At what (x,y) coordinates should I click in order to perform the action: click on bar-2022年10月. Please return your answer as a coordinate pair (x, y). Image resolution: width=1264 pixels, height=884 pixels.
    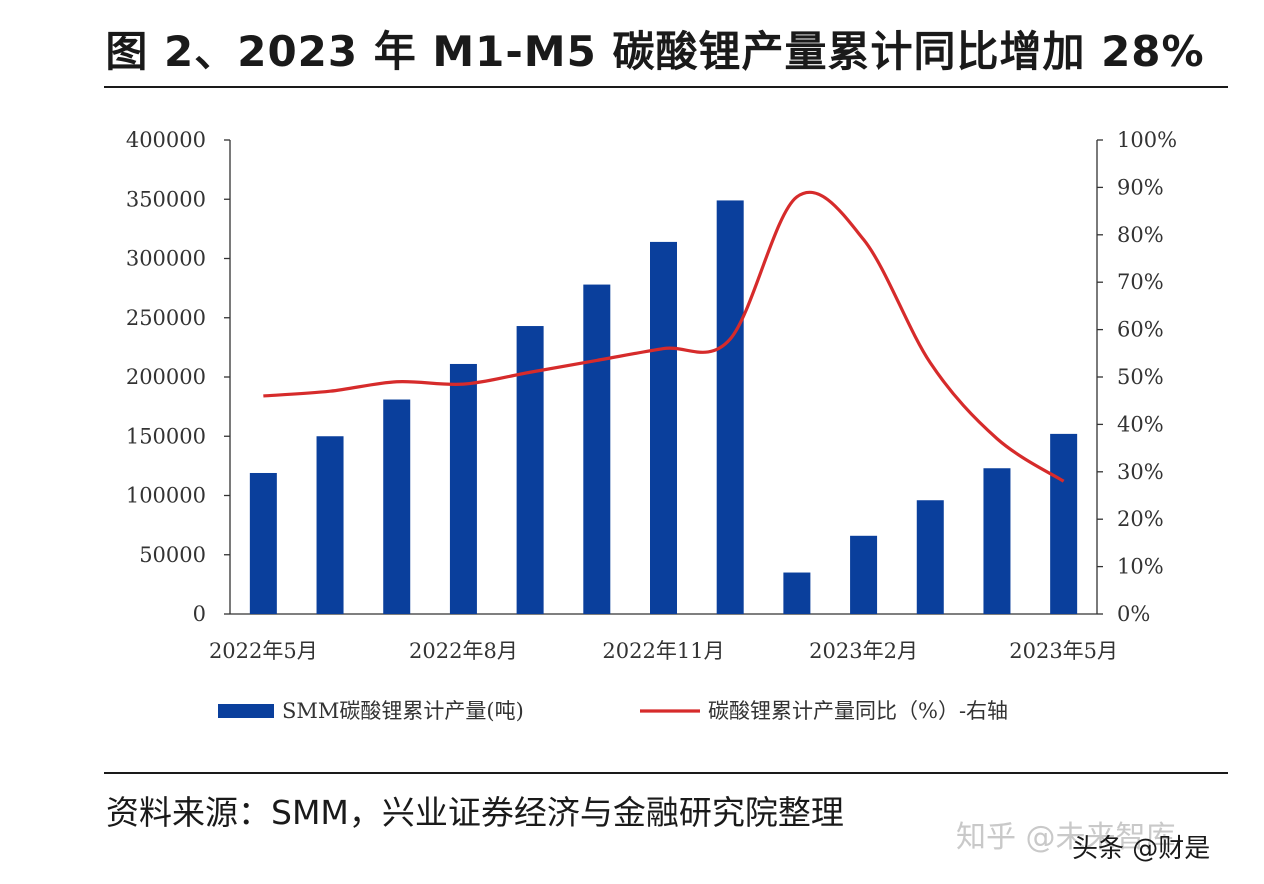
    Looking at the image, I should click on (597, 449).